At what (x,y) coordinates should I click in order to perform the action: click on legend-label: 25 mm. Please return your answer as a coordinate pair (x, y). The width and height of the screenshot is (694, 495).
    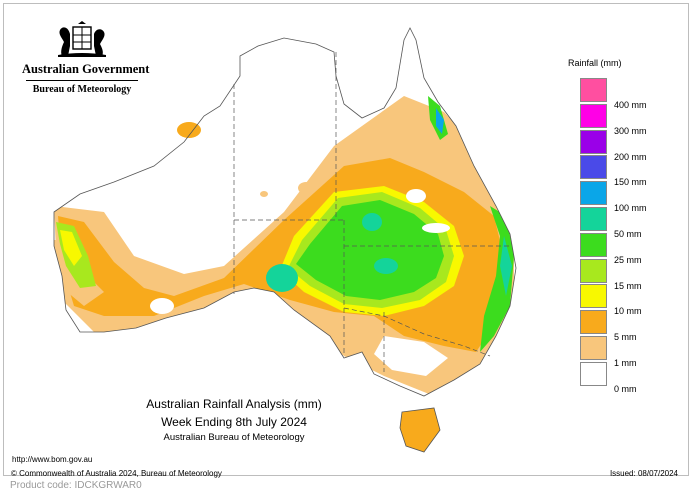
    Looking at the image, I should click on (628, 259).